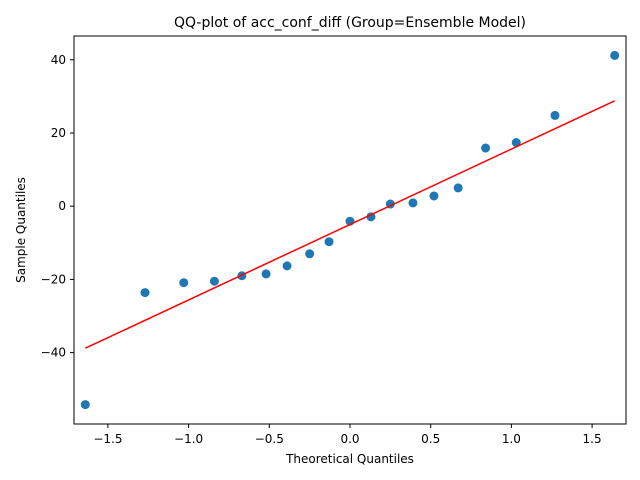 This screenshot has height=480, width=640. I want to click on x-tick-label: −0.5, so click(269, 439).